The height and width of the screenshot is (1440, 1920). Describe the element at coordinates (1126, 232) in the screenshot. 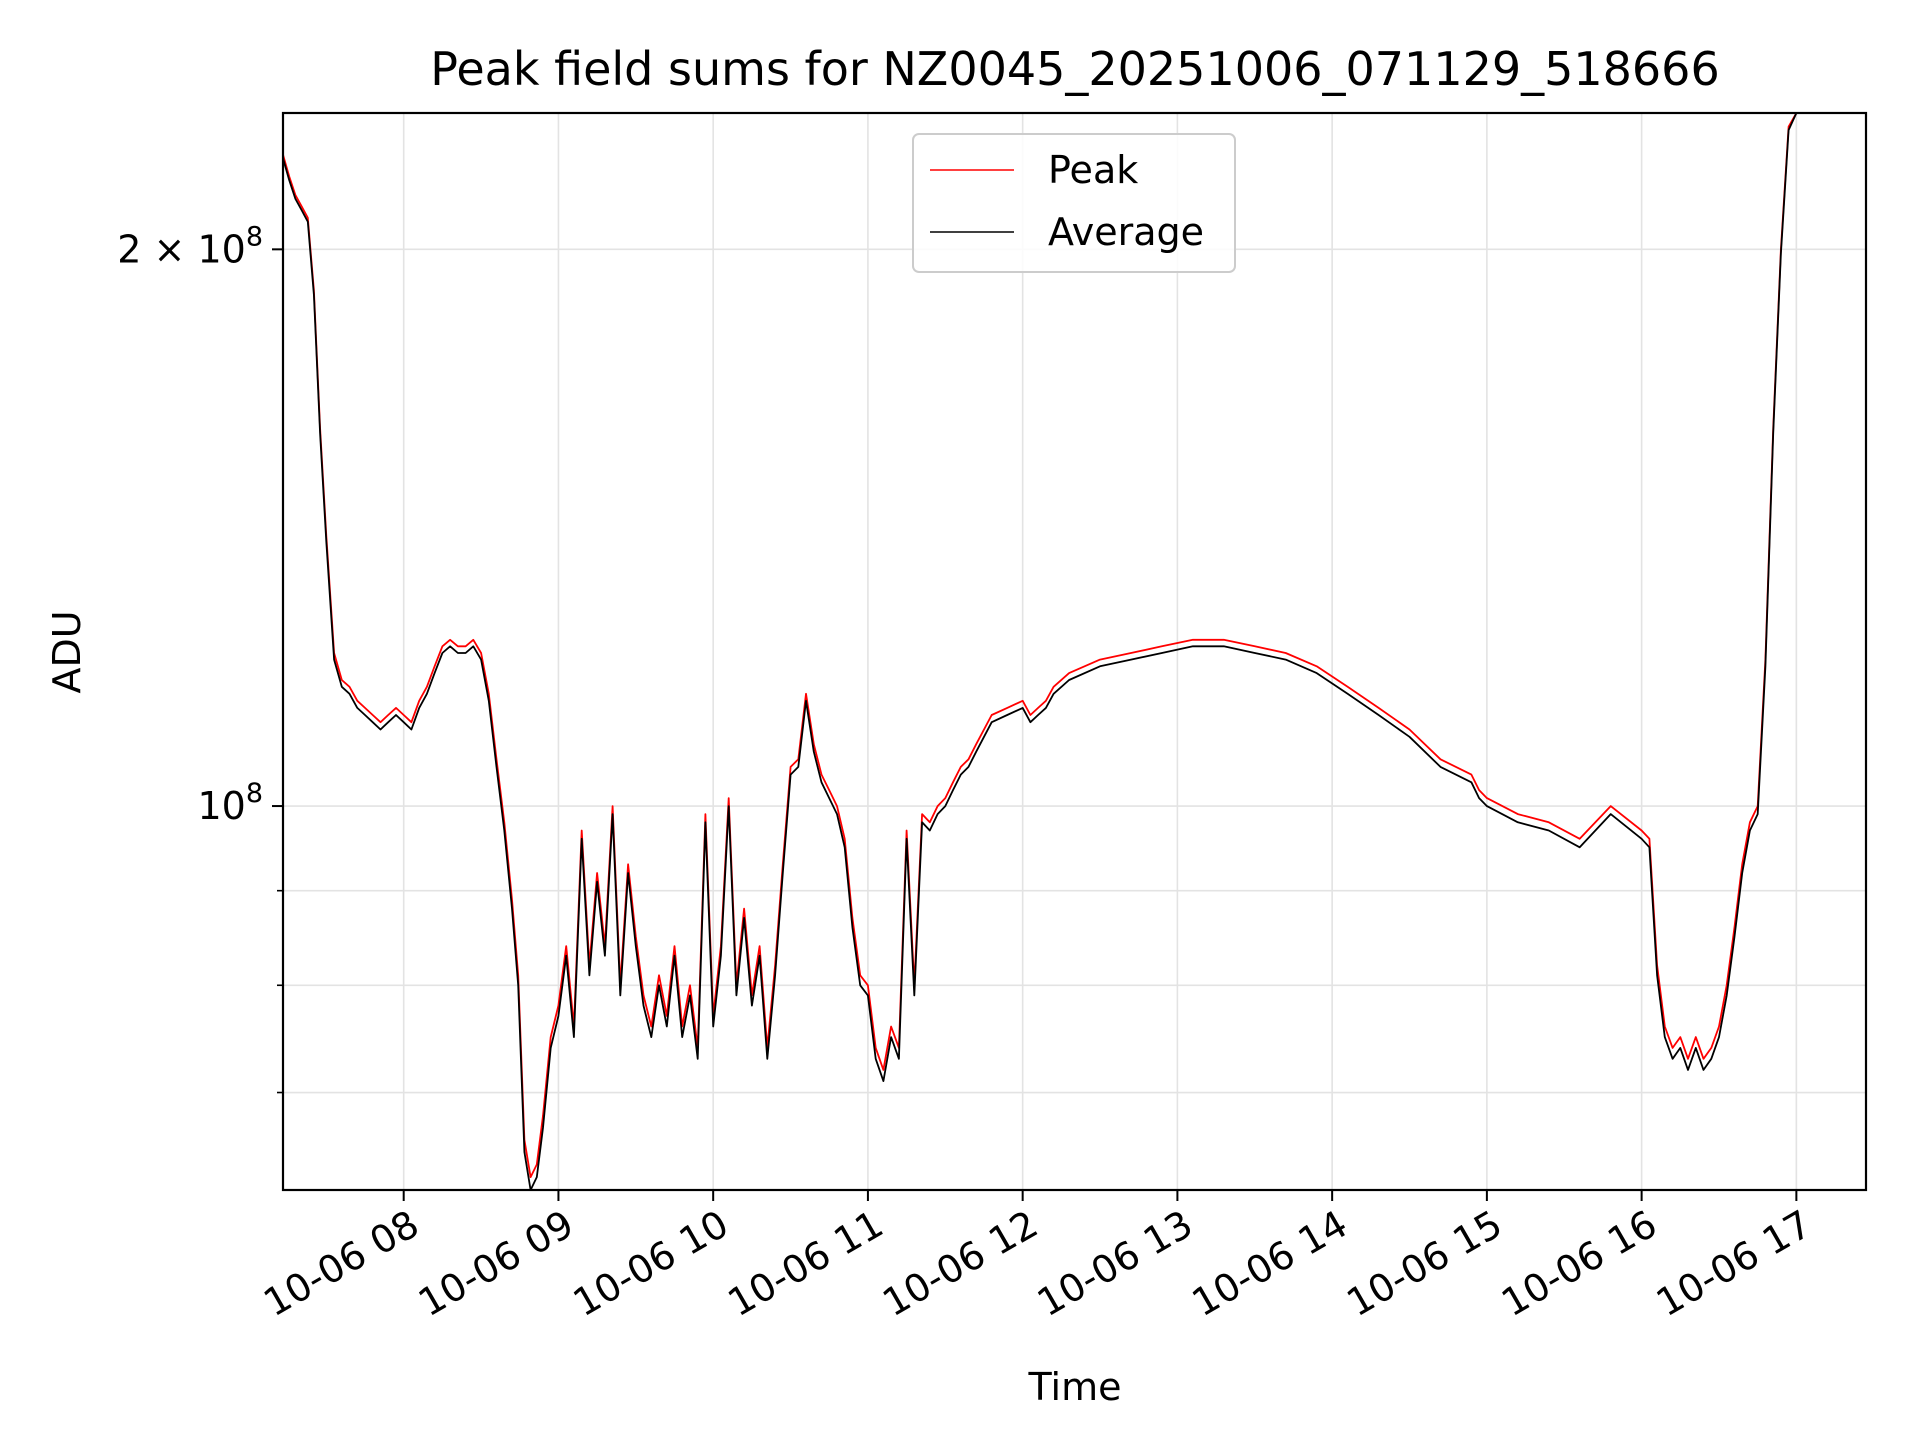

I see `legend-label-average: Average` at that location.